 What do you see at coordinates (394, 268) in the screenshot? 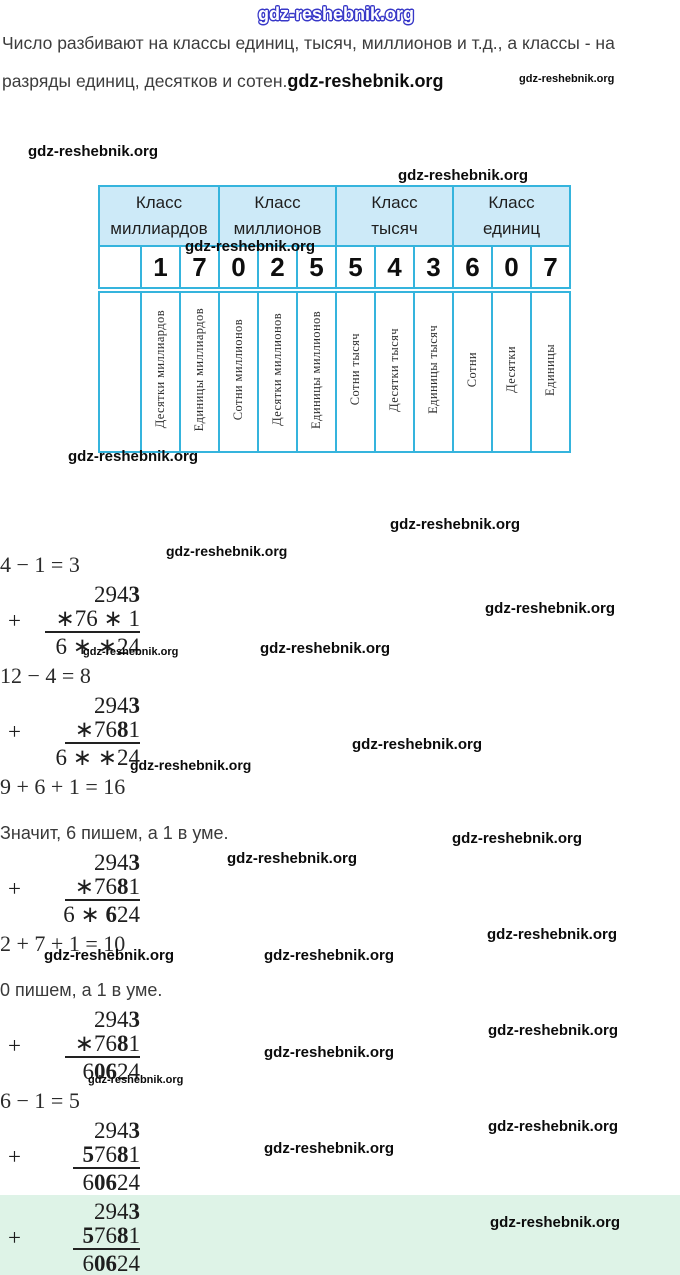
I see `digit-cell: 4` at bounding box center [394, 268].